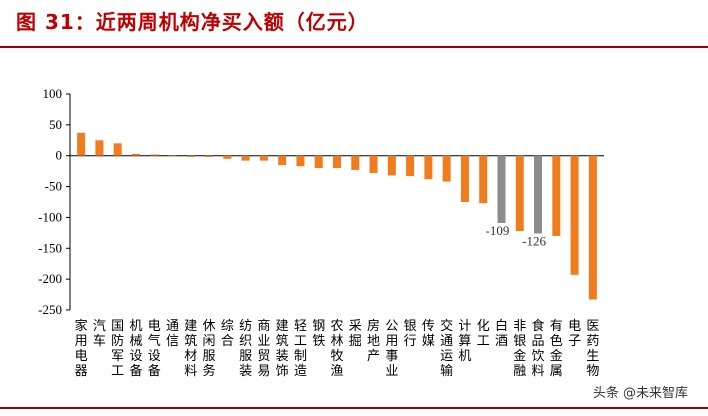  Describe the element at coordinates (227, 340) in the screenshot. I see `category-label-char: 合` at that location.